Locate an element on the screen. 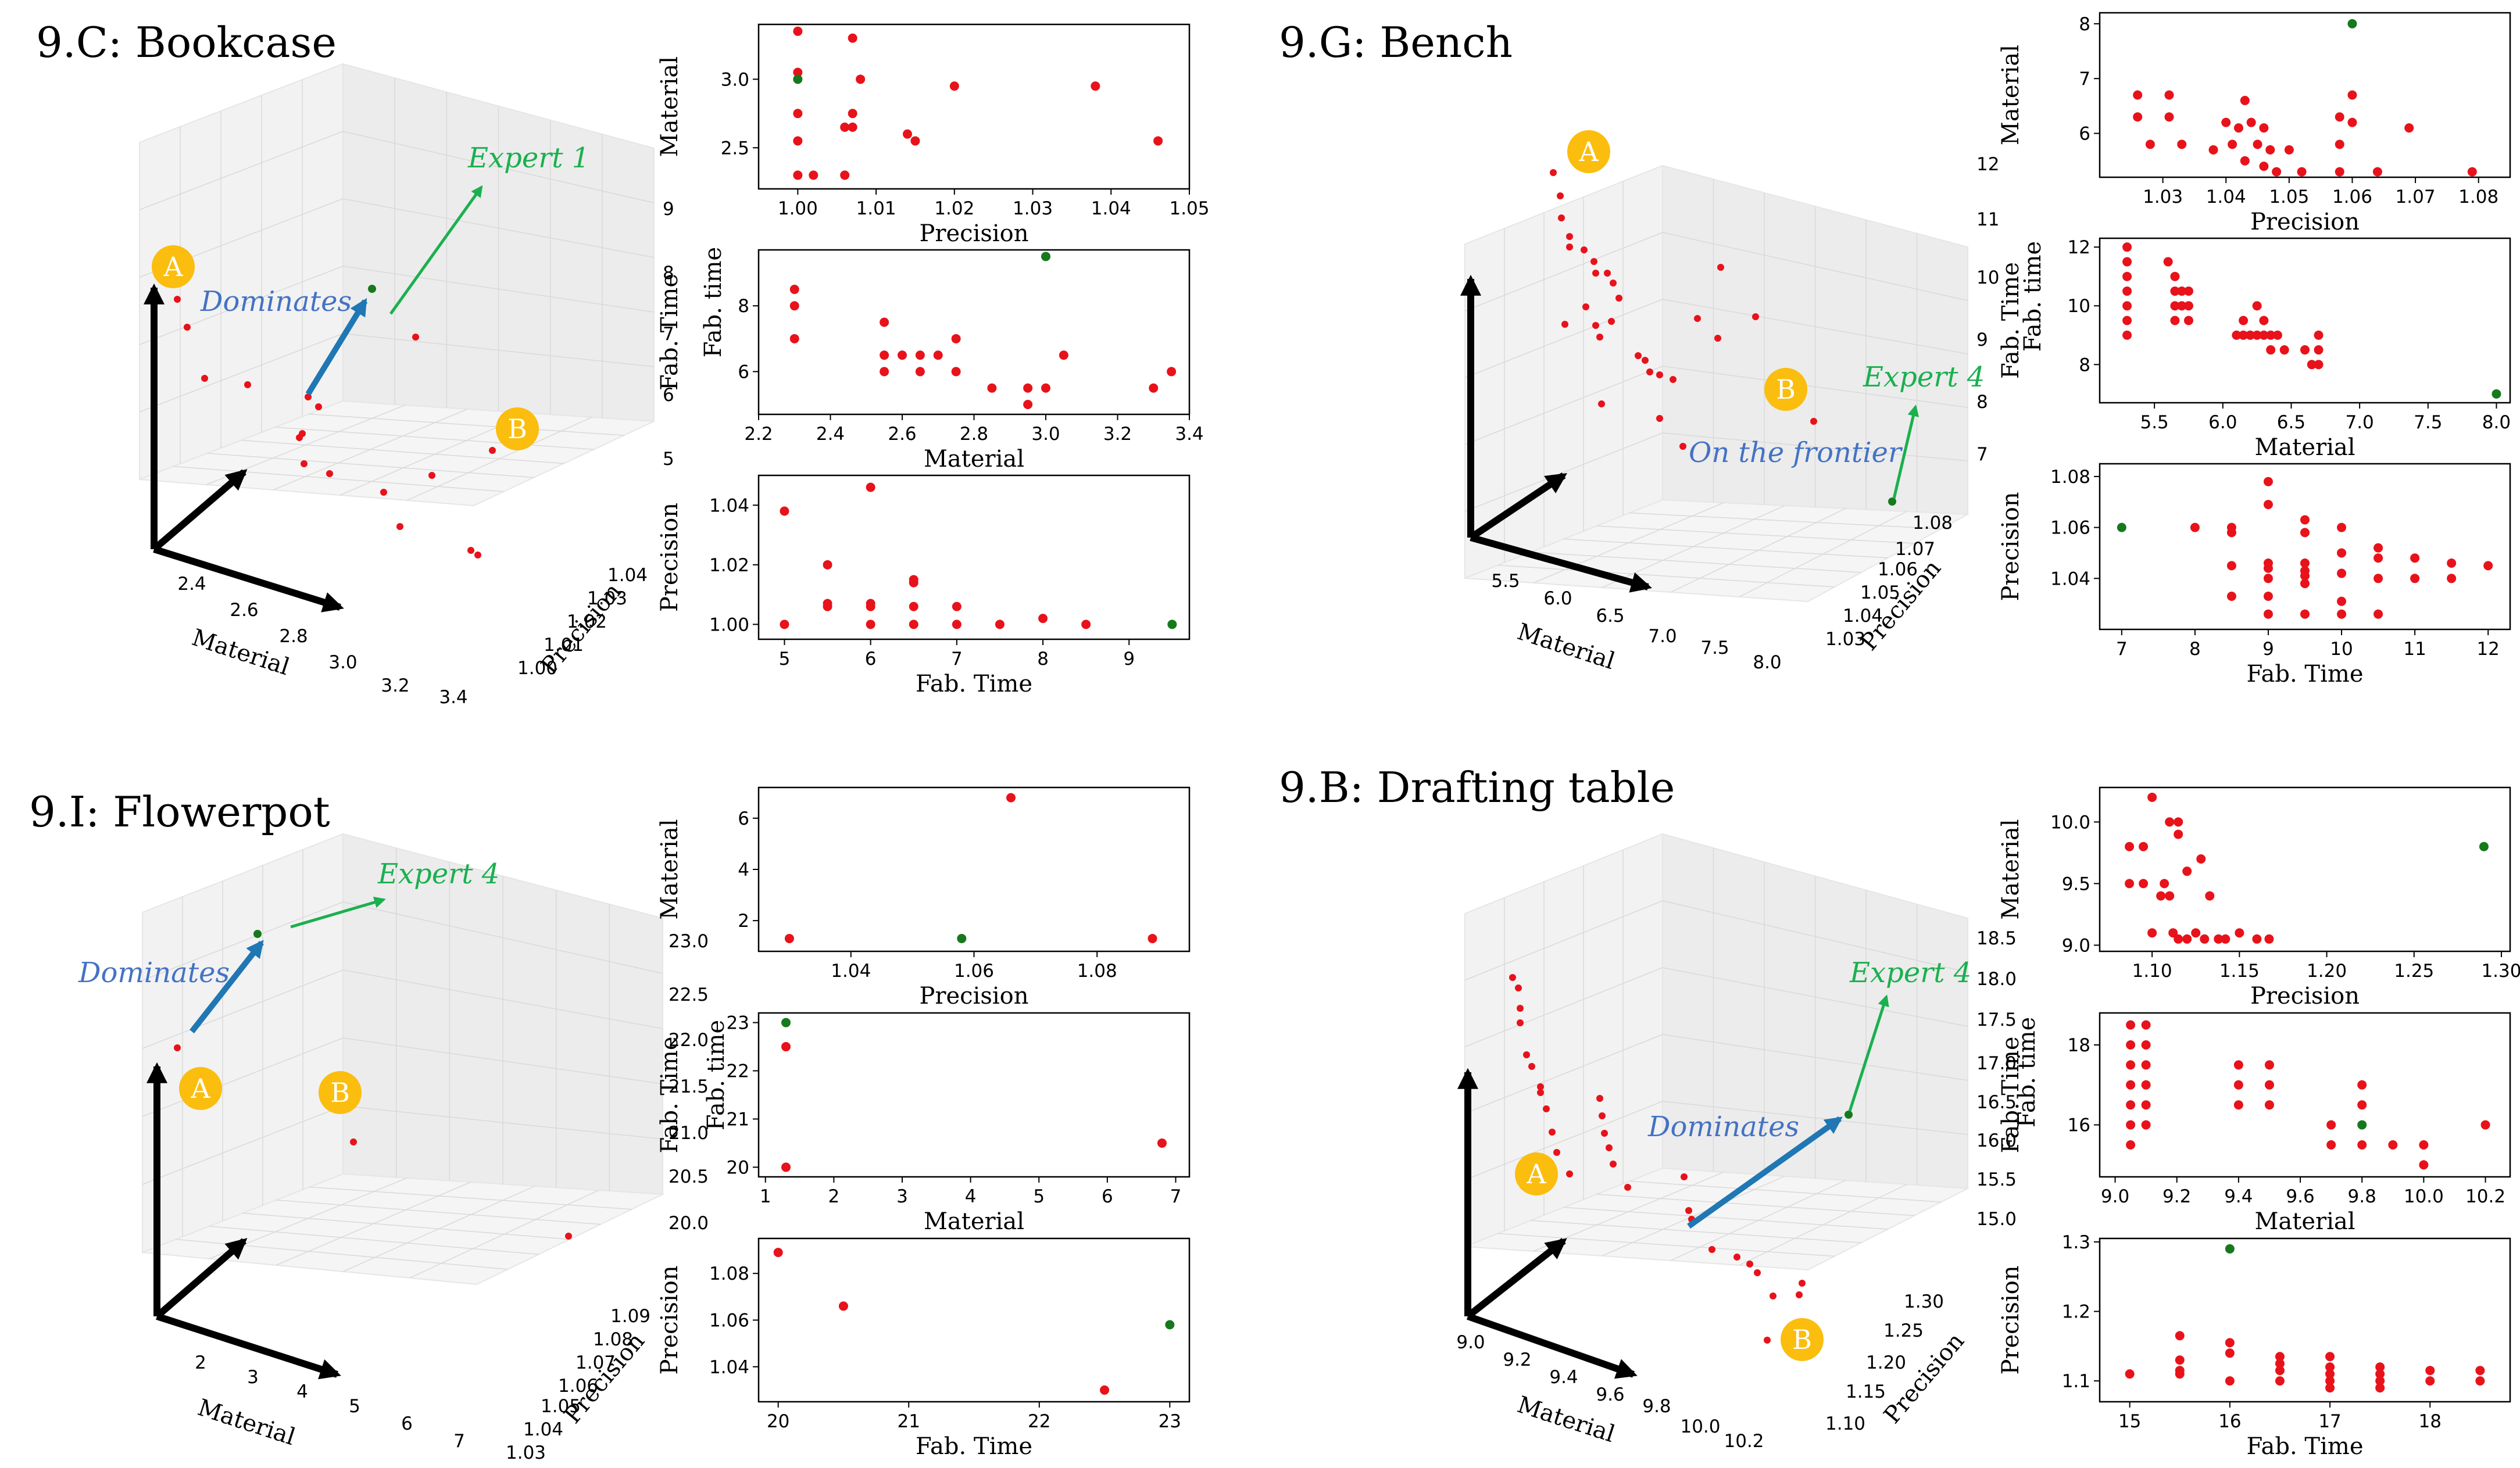  y-tick-label: 1.1 is located at coordinates (2076, 1381).